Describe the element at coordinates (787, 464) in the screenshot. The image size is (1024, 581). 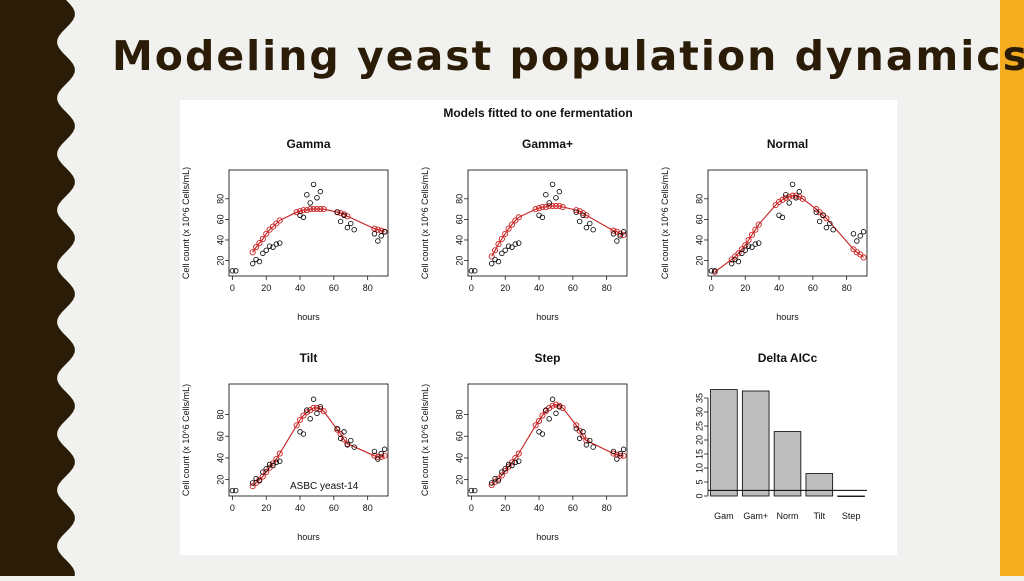
I see `bar-norm` at that location.